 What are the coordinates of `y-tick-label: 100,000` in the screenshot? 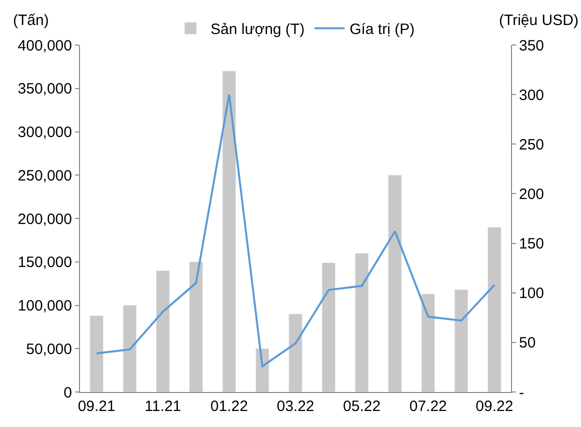 It's located at (45, 306).